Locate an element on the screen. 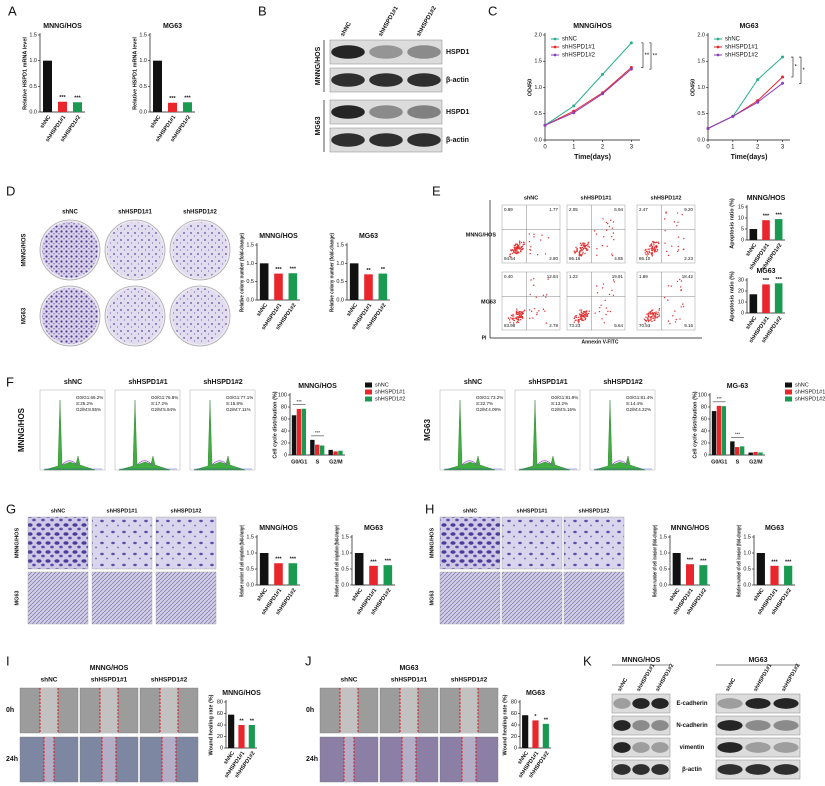  quadrant-value: 18.42 is located at coordinates (688, 276).